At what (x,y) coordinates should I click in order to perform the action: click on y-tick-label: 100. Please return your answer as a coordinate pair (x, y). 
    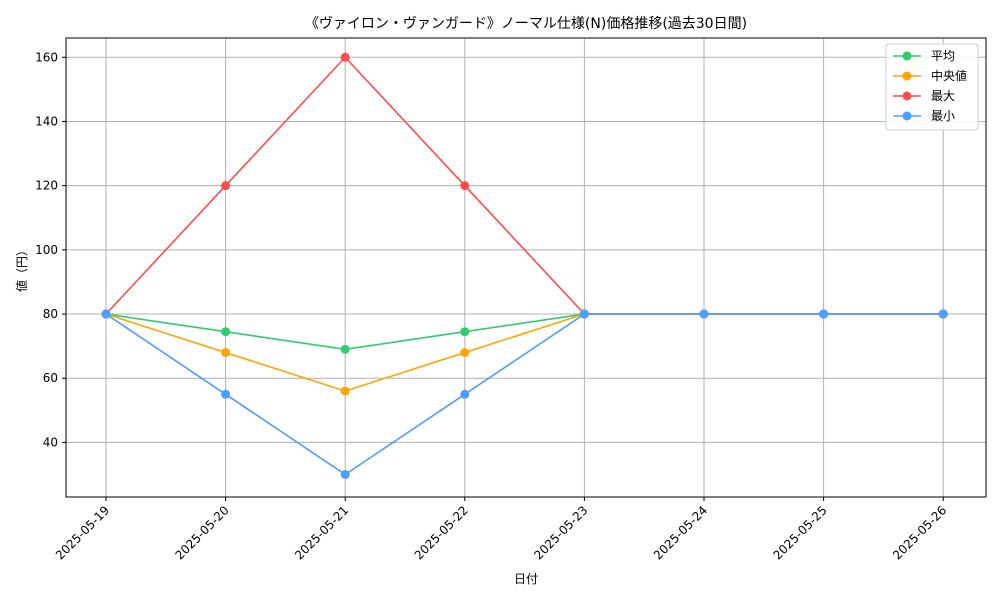
    Looking at the image, I should click on (46, 250).